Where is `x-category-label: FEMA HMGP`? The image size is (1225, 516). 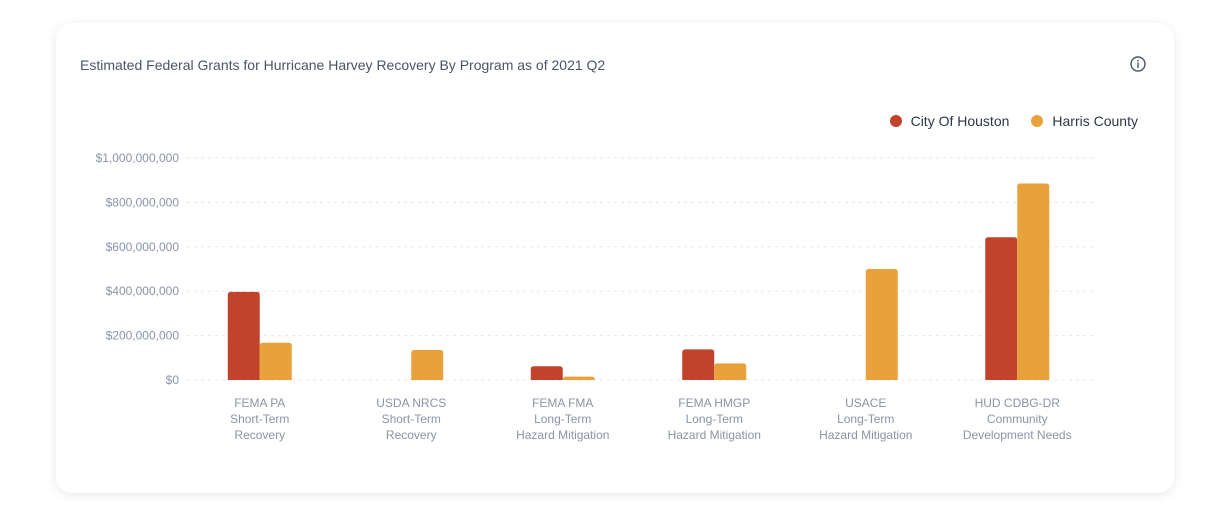
x-category-label: FEMA HMGP is located at coordinates (714, 403).